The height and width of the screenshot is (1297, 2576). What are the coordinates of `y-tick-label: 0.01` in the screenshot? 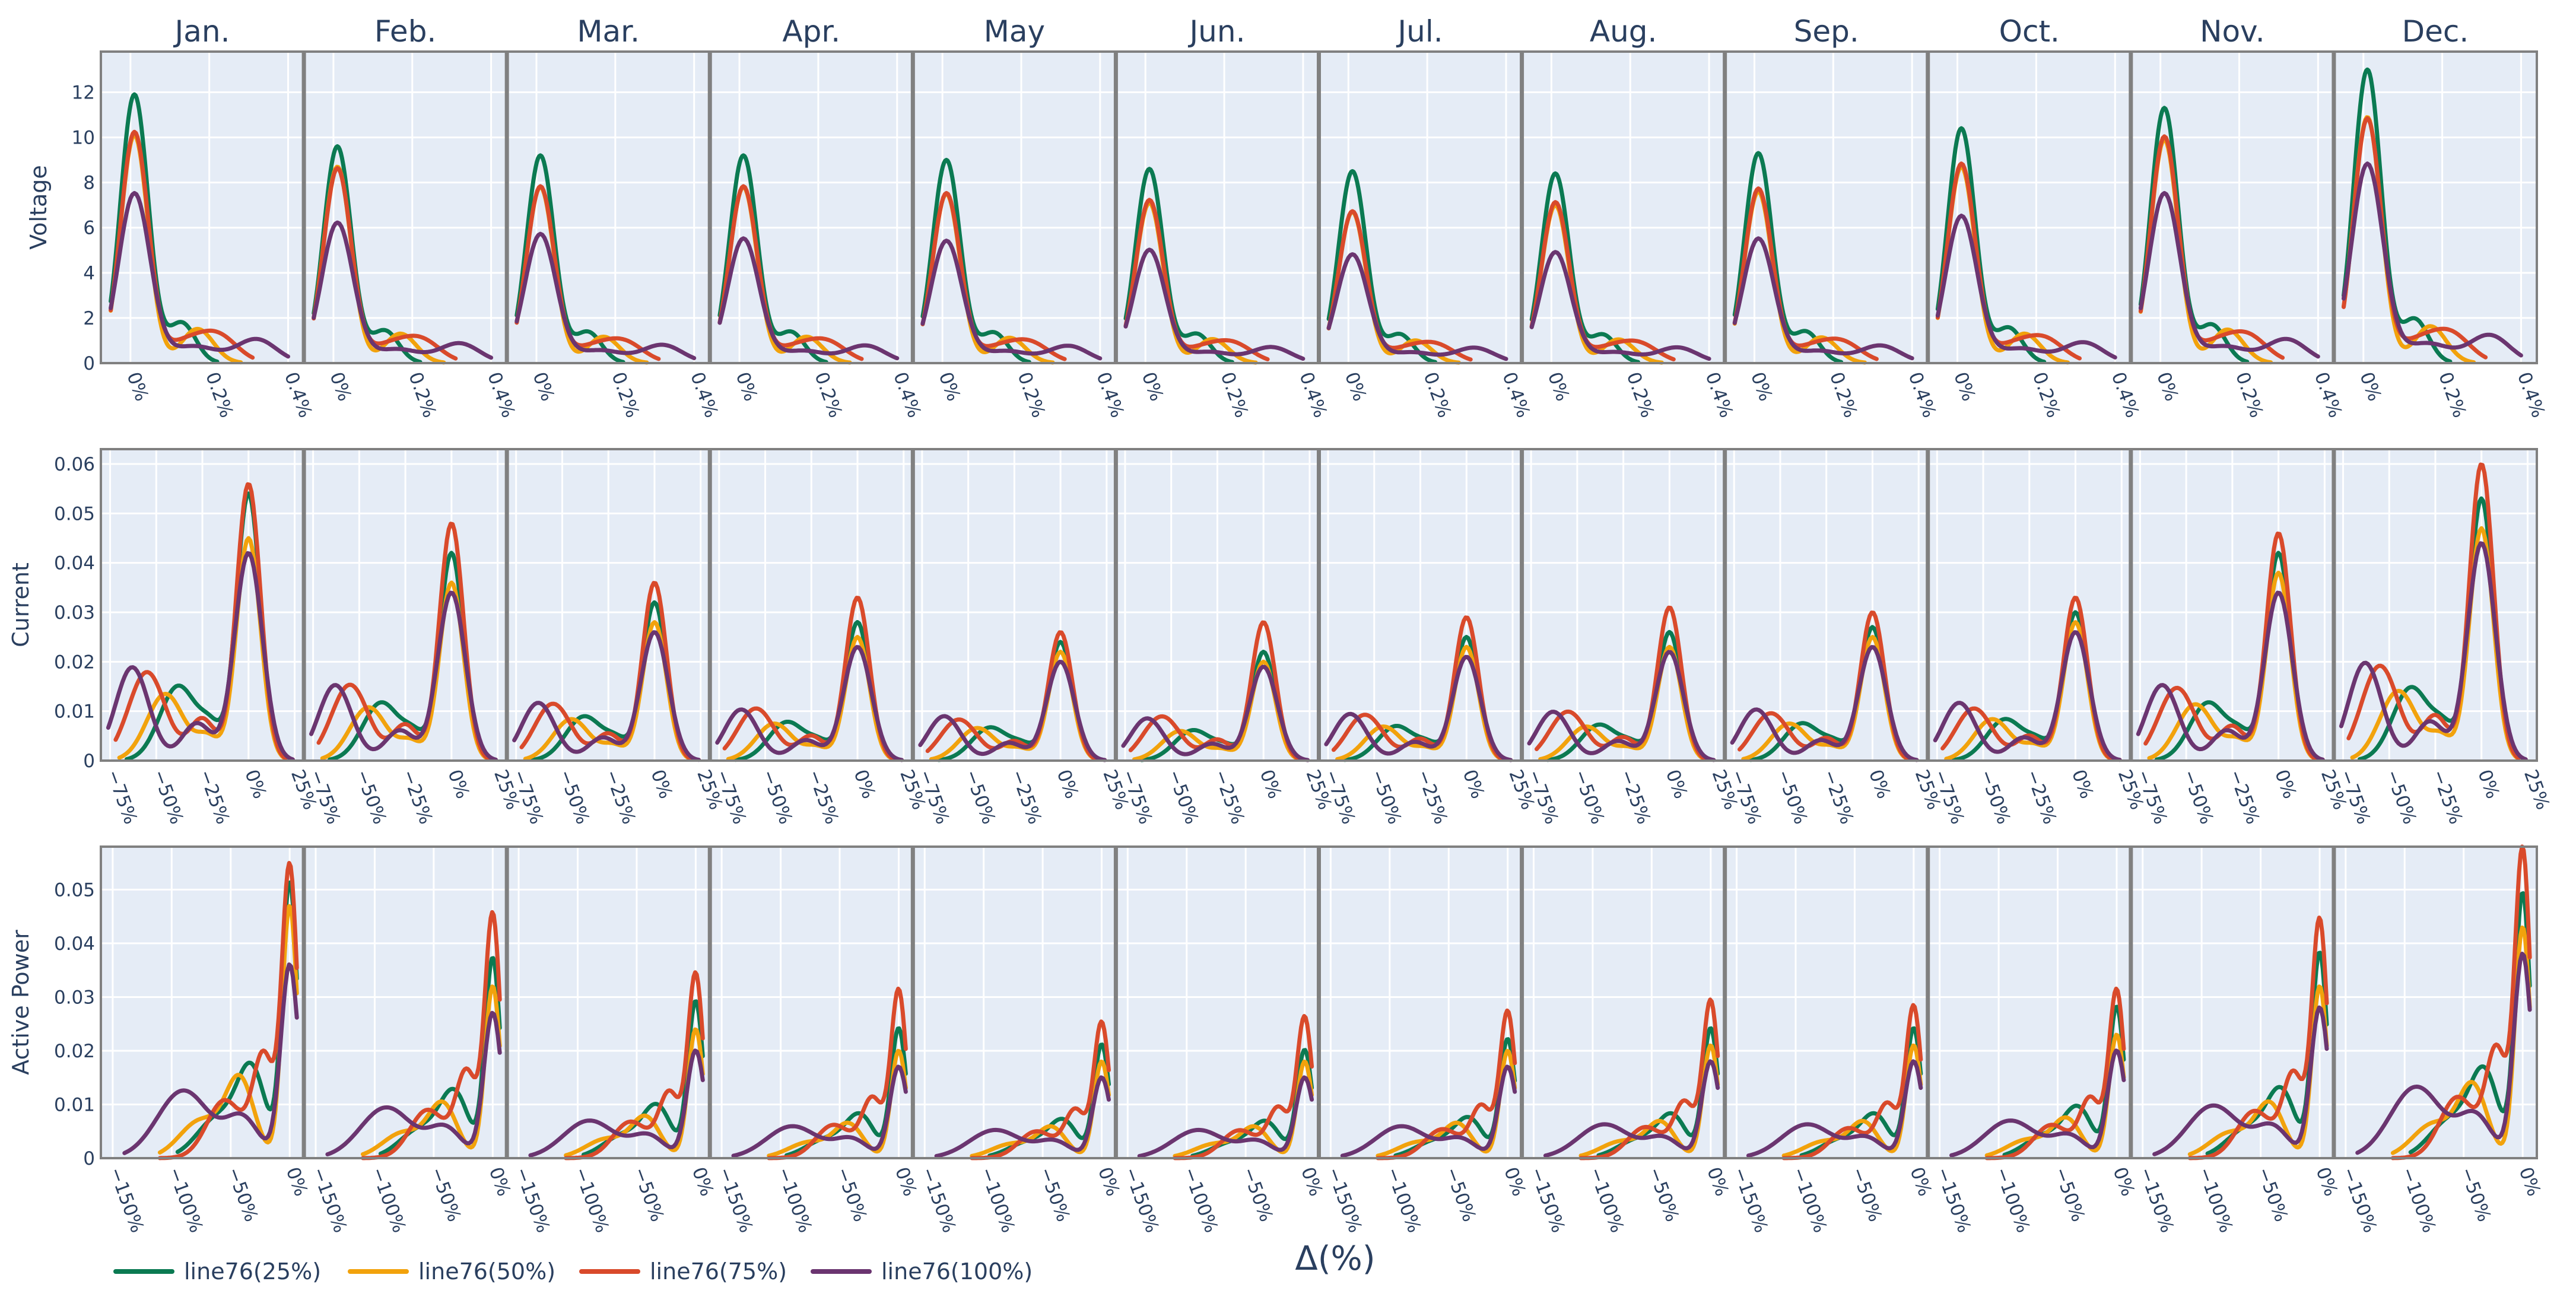 It's located at (74, 712).